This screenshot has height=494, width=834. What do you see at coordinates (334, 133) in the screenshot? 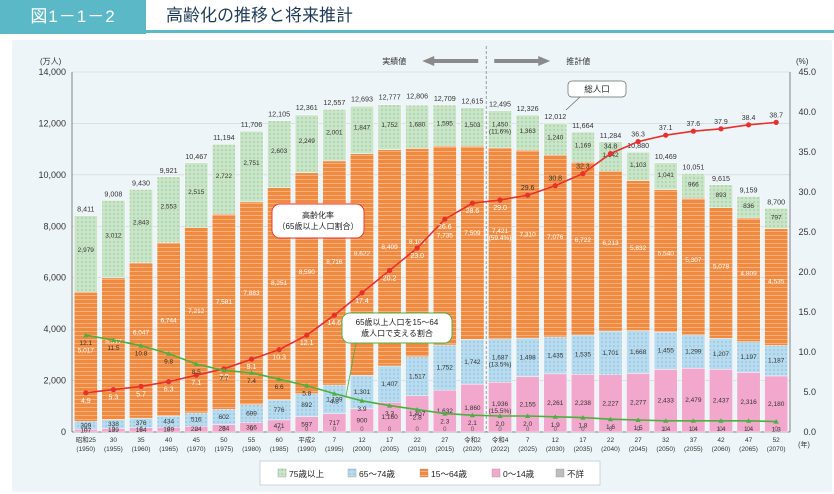
I see `segment-label-age-75-plus: 2,001` at bounding box center [334, 133].